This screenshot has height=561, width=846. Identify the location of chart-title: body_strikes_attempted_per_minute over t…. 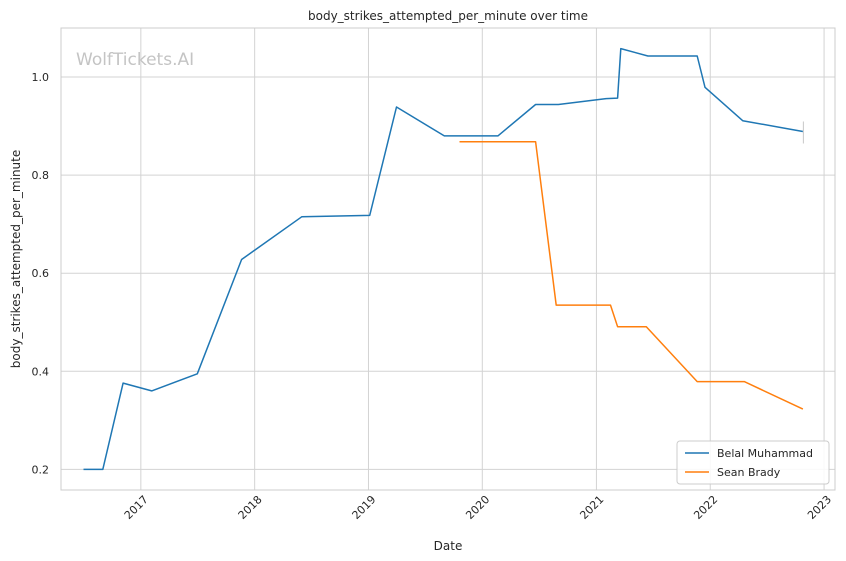
(448, 16).